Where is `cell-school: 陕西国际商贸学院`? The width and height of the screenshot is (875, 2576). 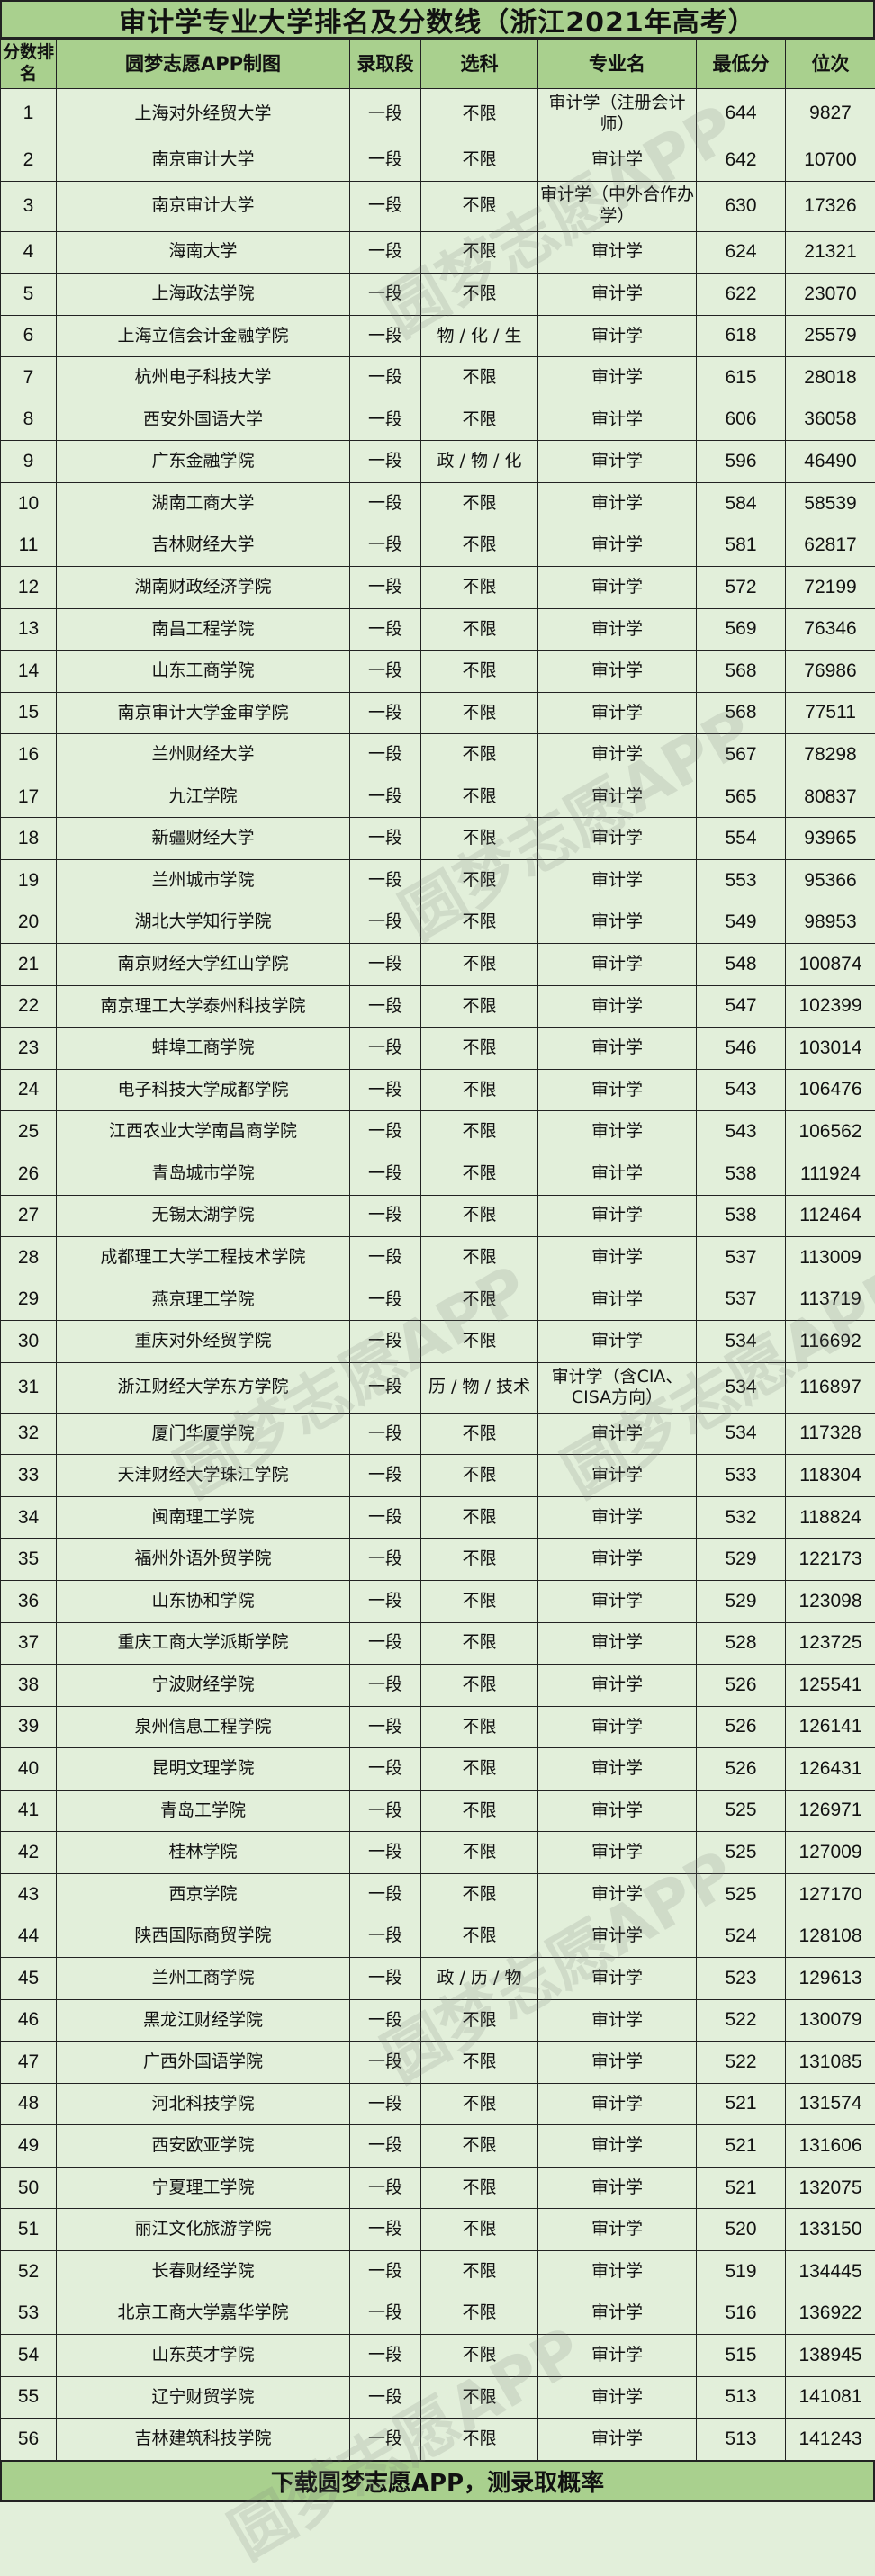 cell-school: 陕西国际商贸学院 is located at coordinates (203, 1937).